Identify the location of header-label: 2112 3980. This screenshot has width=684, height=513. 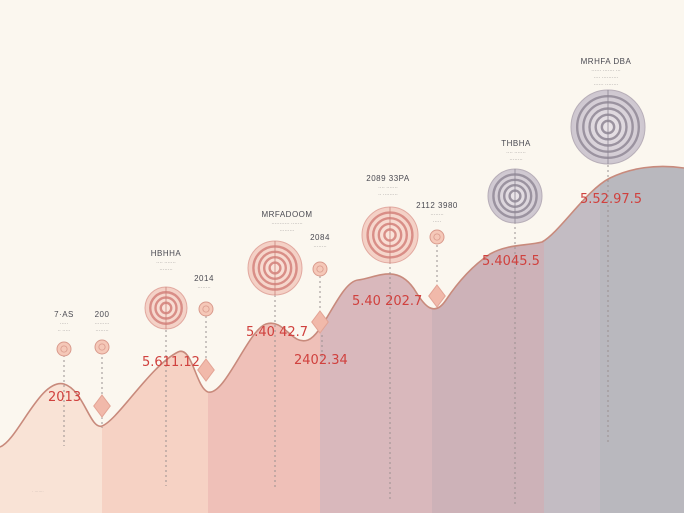
(437, 205).